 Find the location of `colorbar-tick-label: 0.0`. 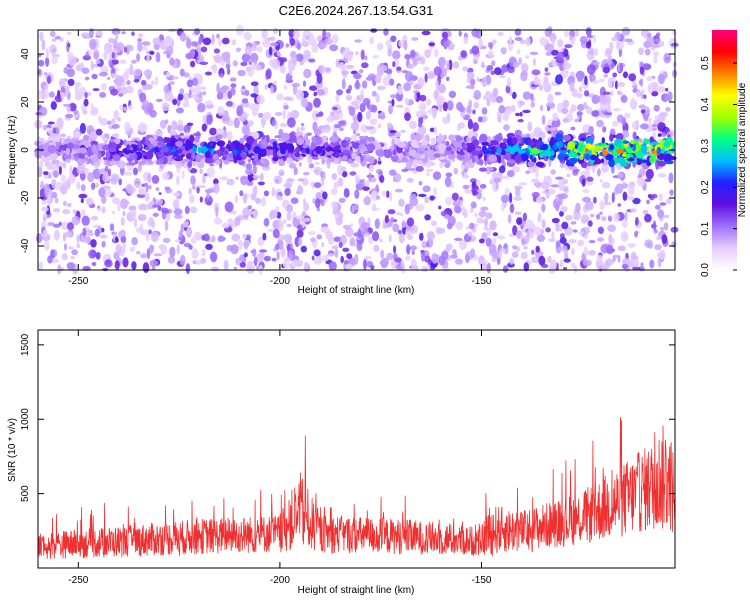

colorbar-tick-label: 0.0 is located at coordinates (705, 270).